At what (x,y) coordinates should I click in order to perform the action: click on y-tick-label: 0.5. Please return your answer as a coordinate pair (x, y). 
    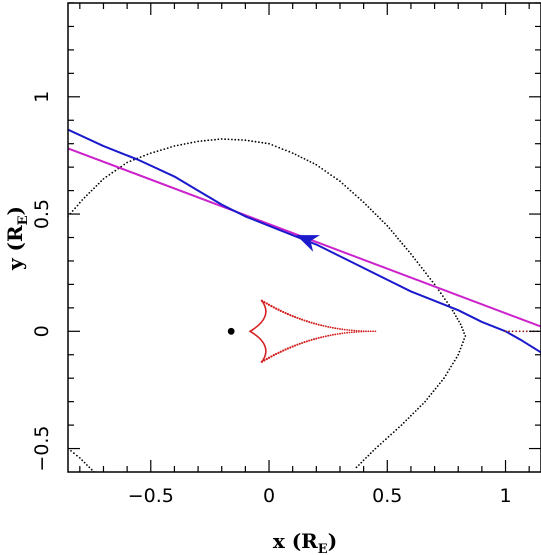
    Looking at the image, I should click on (42, 214).